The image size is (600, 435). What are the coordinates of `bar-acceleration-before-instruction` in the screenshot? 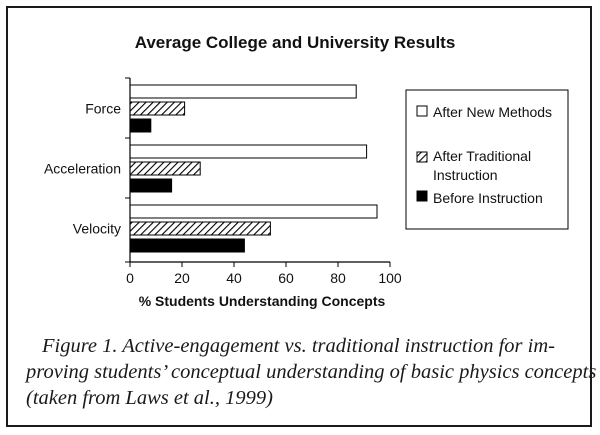 It's located at (151, 185).